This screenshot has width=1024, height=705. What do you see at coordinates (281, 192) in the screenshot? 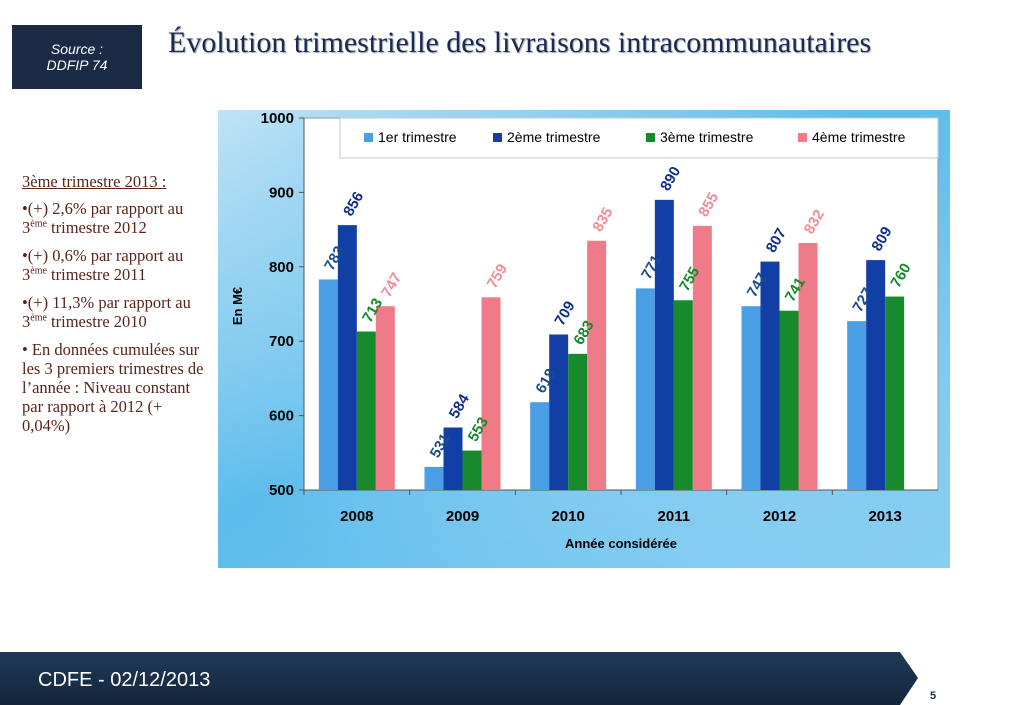
I see `y-tick-label: 900` at bounding box center [281, 192].